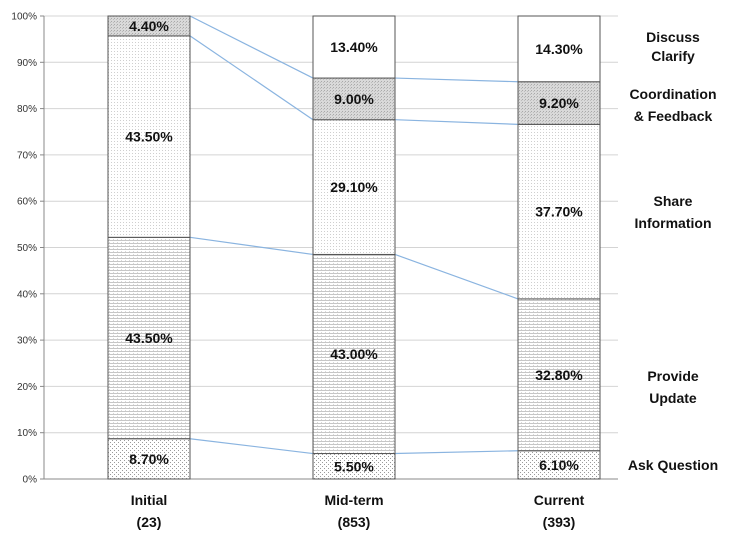  I want to click on data-label: 29.10%, so click(354, 187).